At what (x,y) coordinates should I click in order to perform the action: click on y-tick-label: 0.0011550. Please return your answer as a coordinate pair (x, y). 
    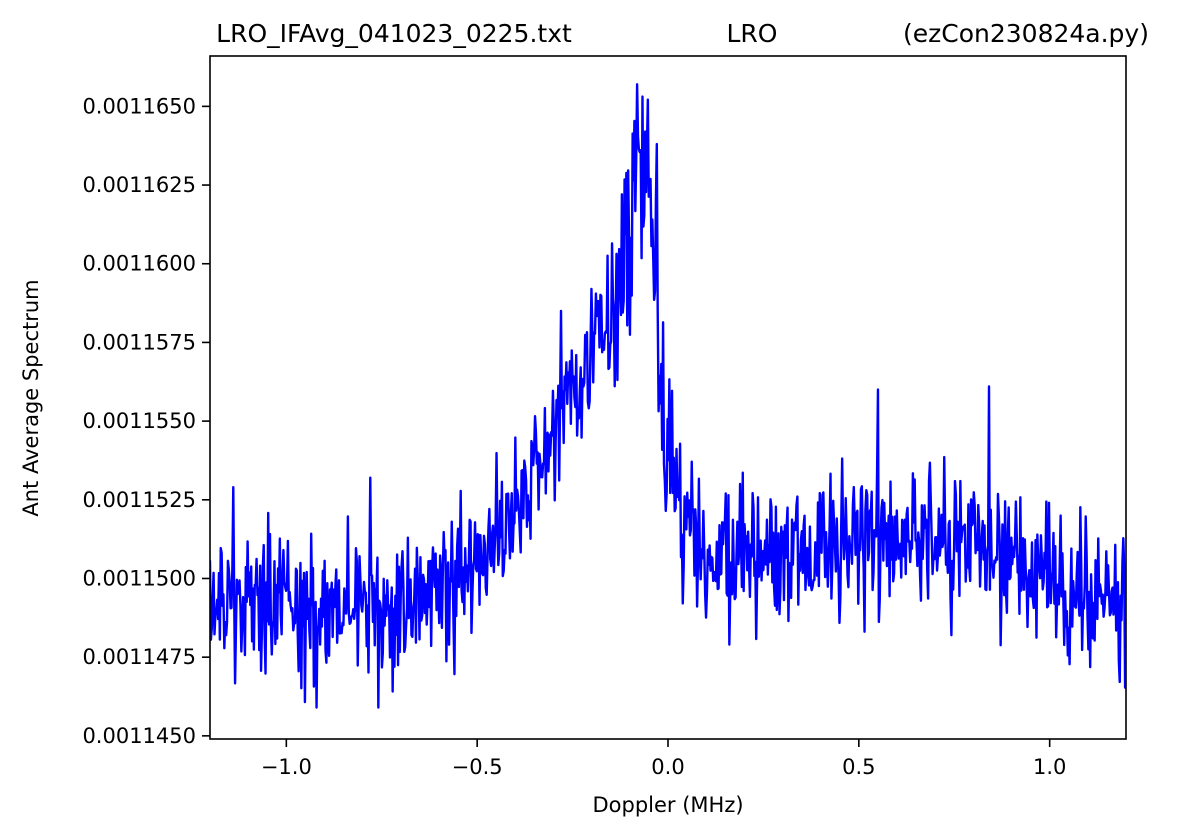
    Looking at the image, I should click on (139, 421).